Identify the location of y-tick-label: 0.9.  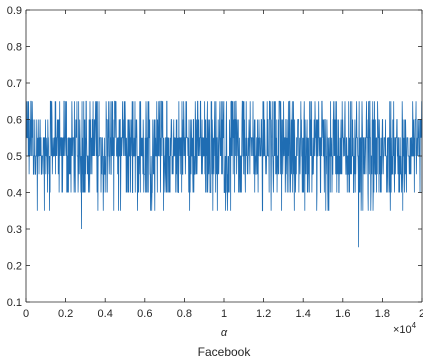
(14, 11).